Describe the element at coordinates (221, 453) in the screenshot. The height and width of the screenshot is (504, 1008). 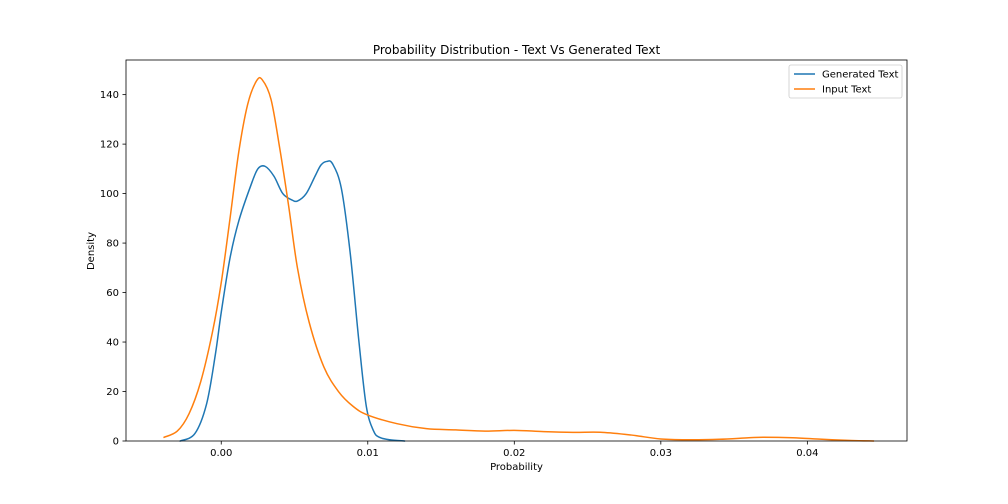
I see `x-tick-label: 0.00` at that location.